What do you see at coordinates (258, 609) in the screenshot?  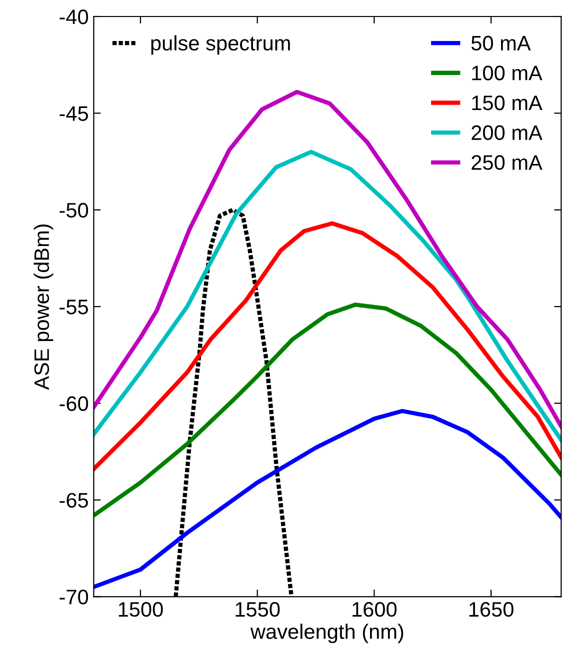 I see `x-tick-label: 1550` at bounding box center [258, 609].